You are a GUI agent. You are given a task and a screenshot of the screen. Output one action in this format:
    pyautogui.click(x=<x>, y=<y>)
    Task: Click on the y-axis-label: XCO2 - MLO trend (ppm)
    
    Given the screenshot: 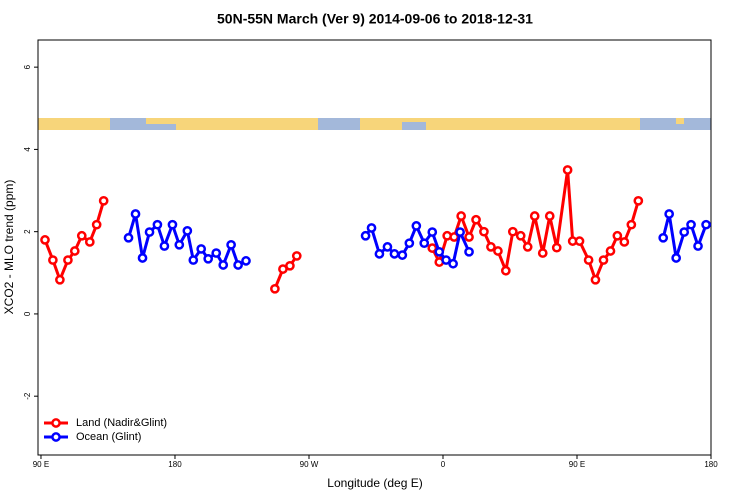 What is the action you would take?
    pyautogui.click(x=9, y=247)
    